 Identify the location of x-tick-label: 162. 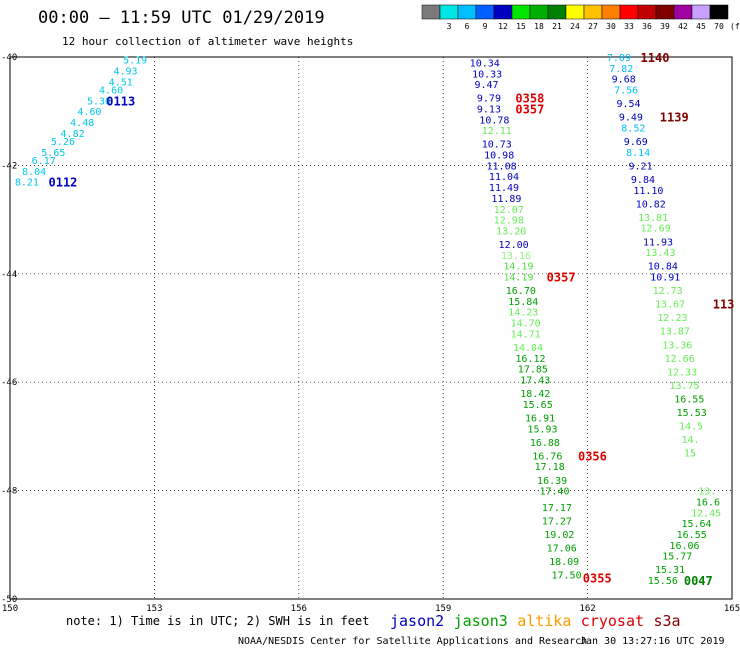
(587, 609).